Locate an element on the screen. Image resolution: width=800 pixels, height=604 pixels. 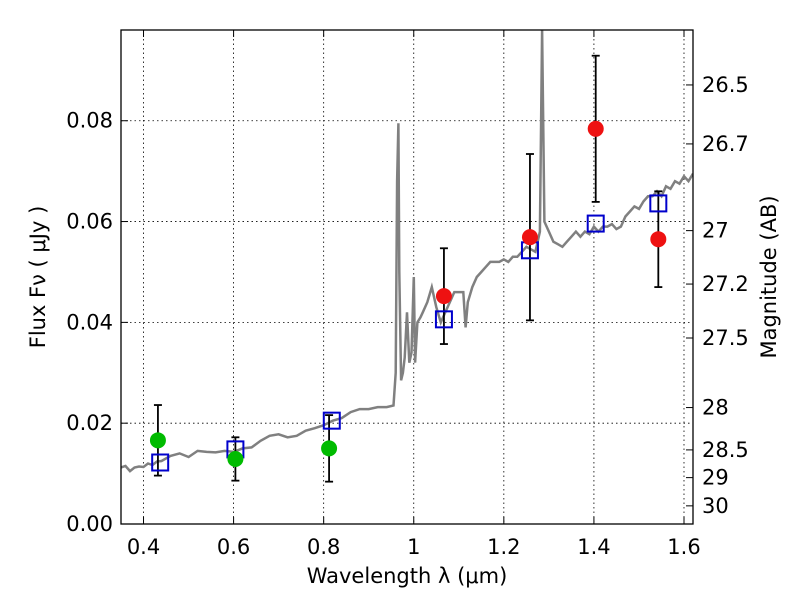
y-tick-label: 0.00 is located at coordinates (89, 524).